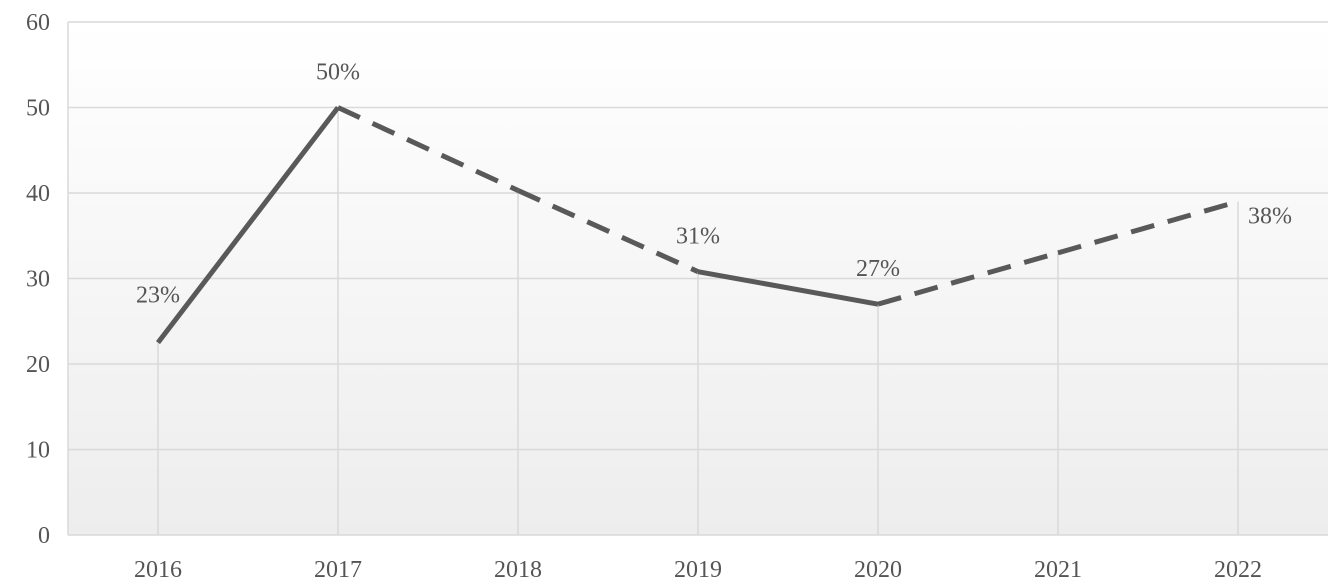 This screenshot has width=1331, height=584. I want to click on x-tick-label: 2019, so click(698, 570).